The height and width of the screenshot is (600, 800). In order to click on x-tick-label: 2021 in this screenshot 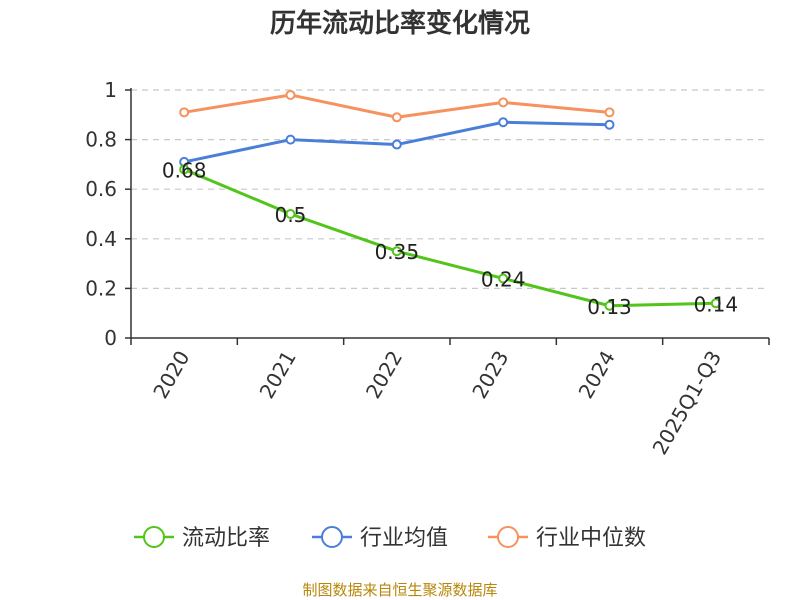, I will do `click(278, 375)`.